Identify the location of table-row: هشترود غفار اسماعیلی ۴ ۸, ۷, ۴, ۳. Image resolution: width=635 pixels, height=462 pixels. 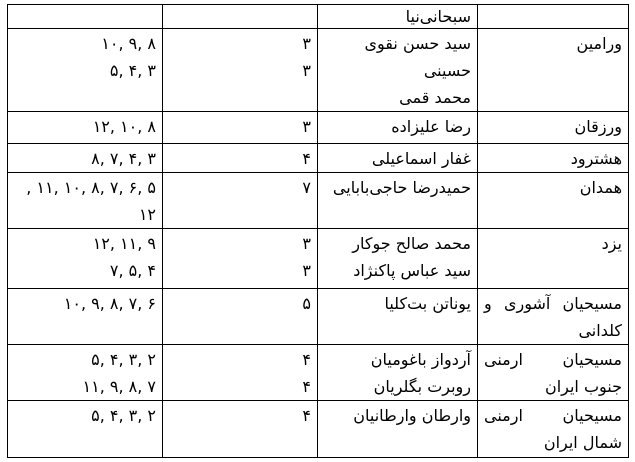
(318, 158).